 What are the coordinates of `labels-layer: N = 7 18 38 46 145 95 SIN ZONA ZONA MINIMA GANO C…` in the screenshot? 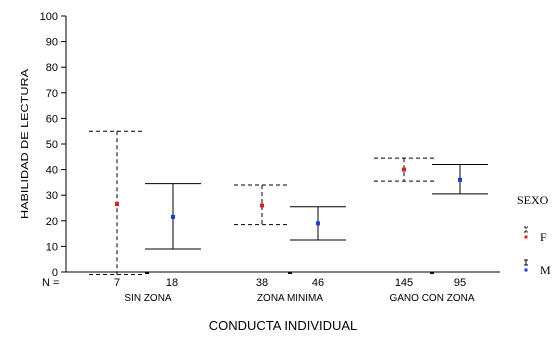 It's located at (258, 288).